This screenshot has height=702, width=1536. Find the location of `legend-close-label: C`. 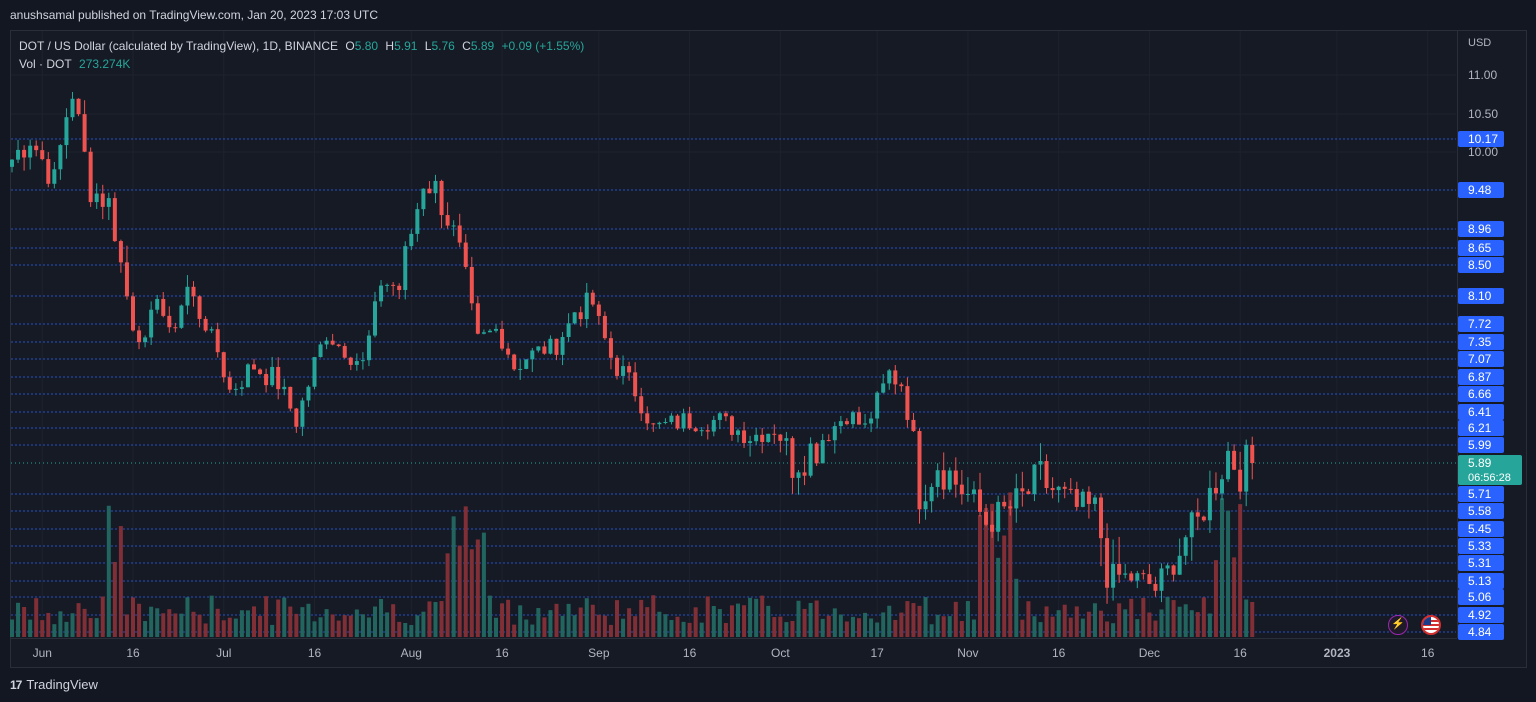

legend-close-label: C is located at coordinates (466, 46).